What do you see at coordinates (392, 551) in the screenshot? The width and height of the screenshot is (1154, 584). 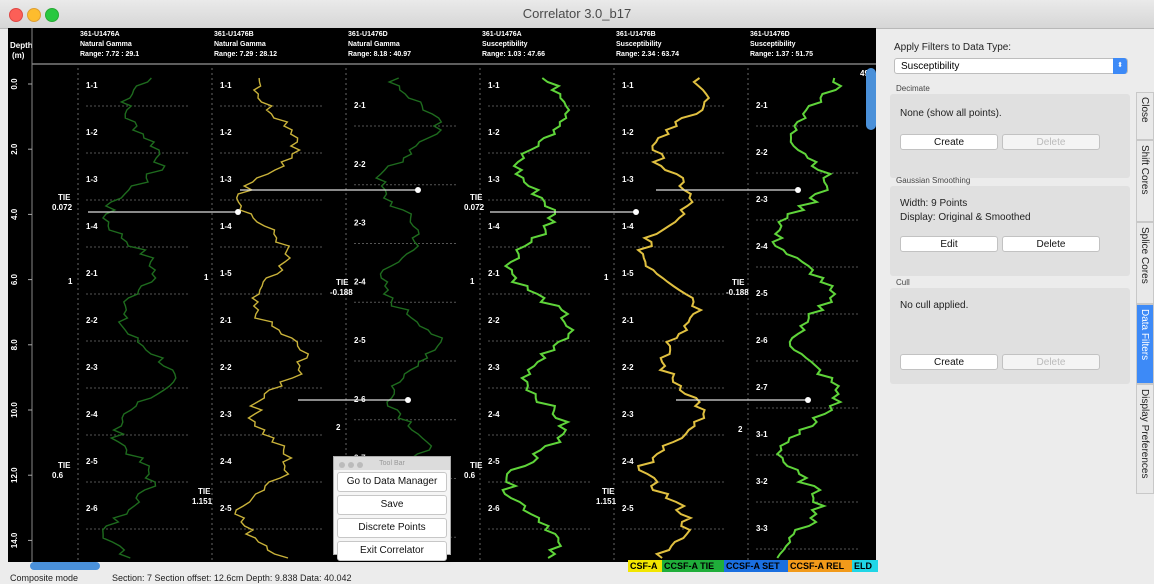 I see `exit-correlator-button: Exit Correlator` at bounding box center [392, 551].